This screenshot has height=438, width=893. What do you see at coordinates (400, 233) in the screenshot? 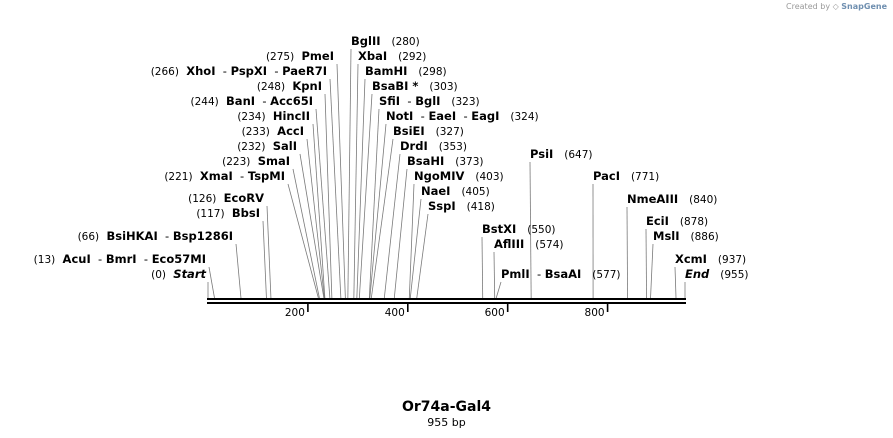
I see `leader-line-bsahi` at bounding box center [400, 233].